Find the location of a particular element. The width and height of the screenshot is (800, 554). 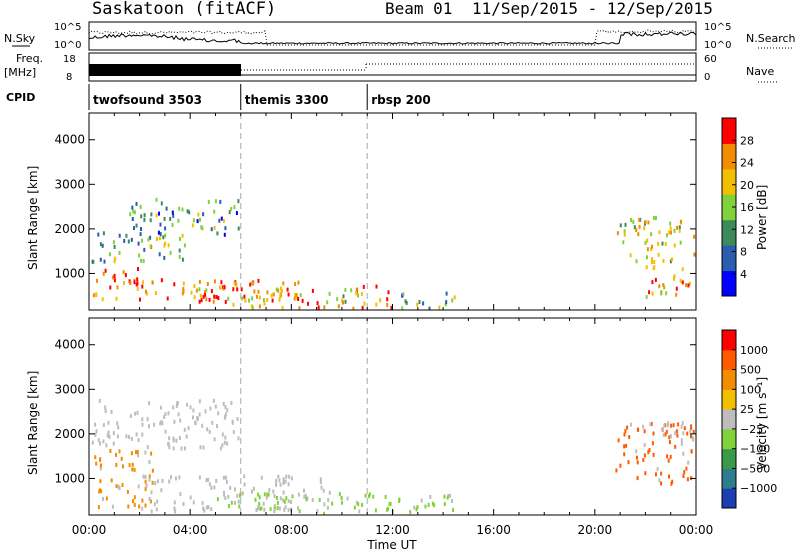

freq-tick-top: 18 is located at coordinates (69, 59).